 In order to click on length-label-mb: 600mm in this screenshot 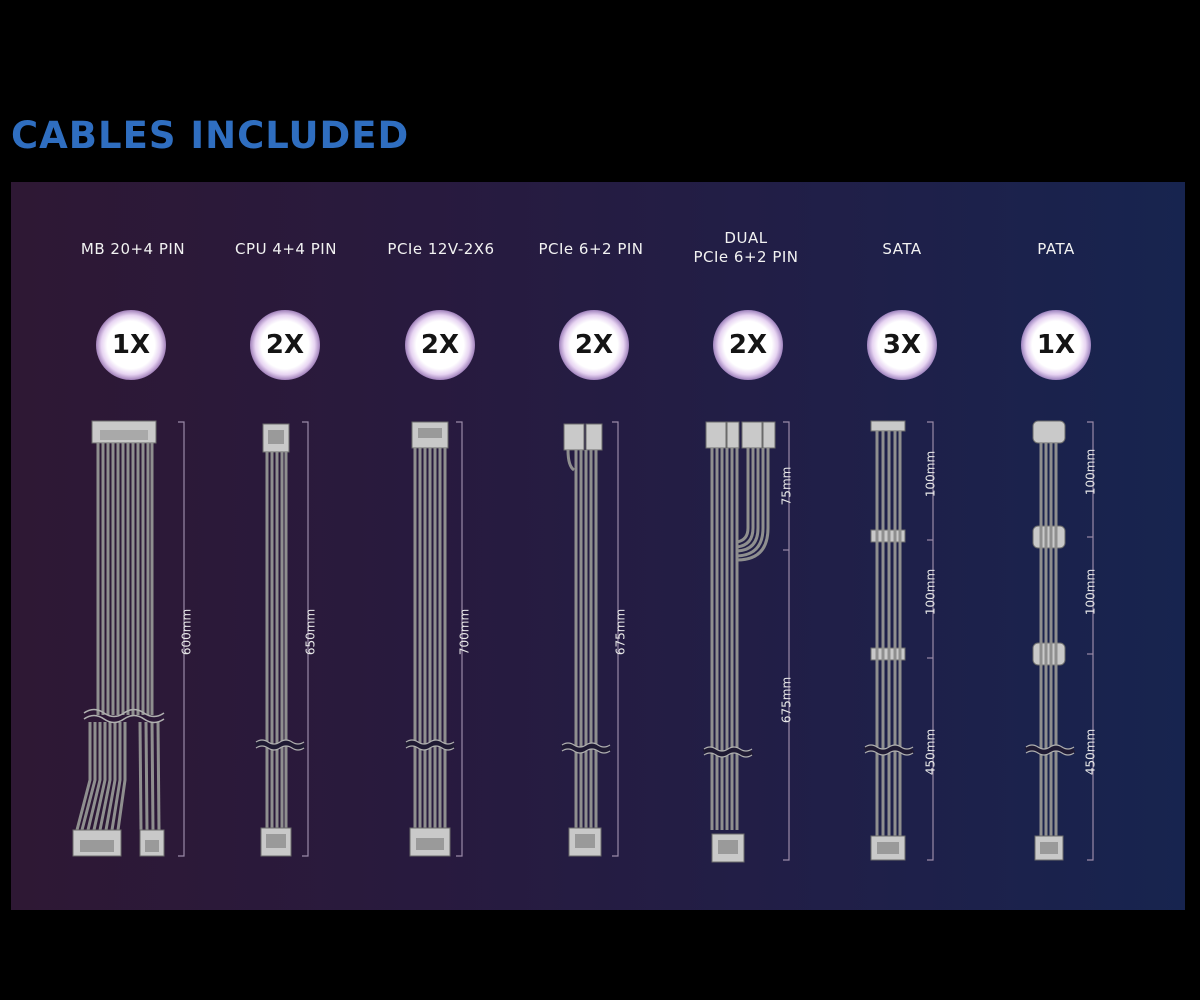, I will do `click(187, 632)`.